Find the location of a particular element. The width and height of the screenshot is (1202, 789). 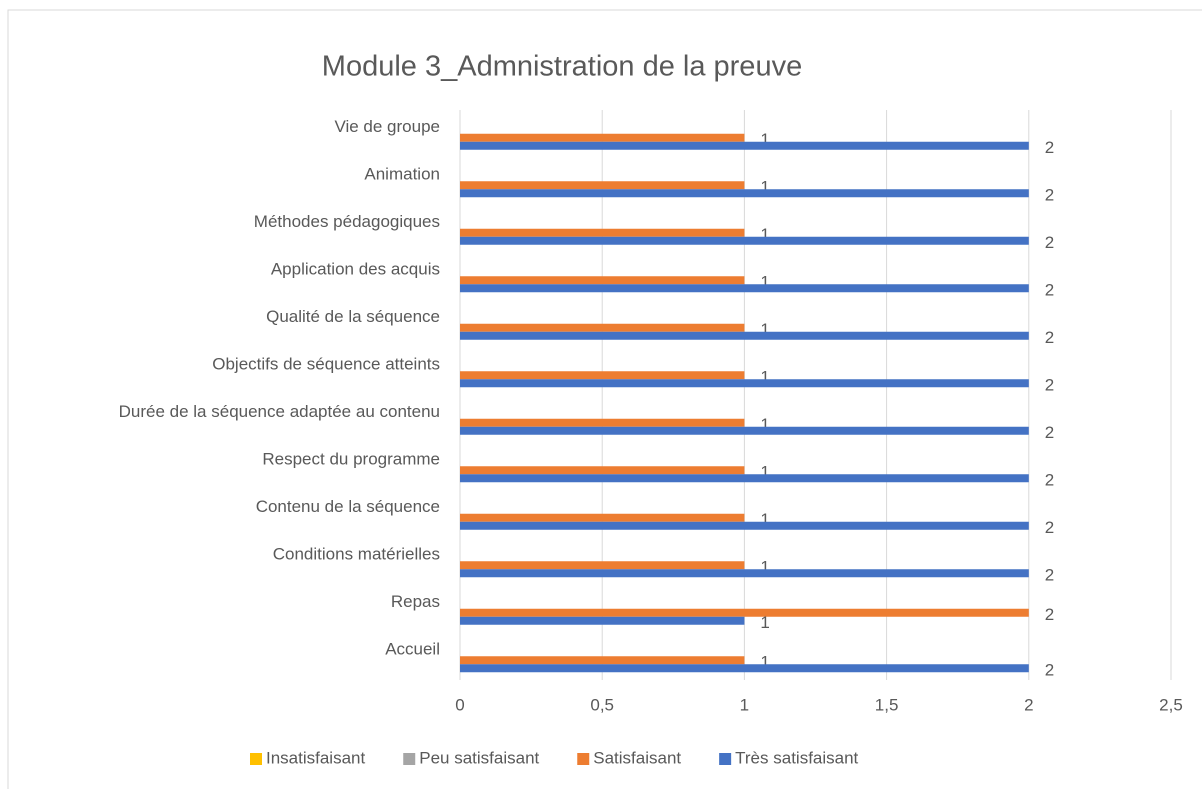

chart-title: Module 3_Admnistration de la preuve is located at coordinates (562, 67).